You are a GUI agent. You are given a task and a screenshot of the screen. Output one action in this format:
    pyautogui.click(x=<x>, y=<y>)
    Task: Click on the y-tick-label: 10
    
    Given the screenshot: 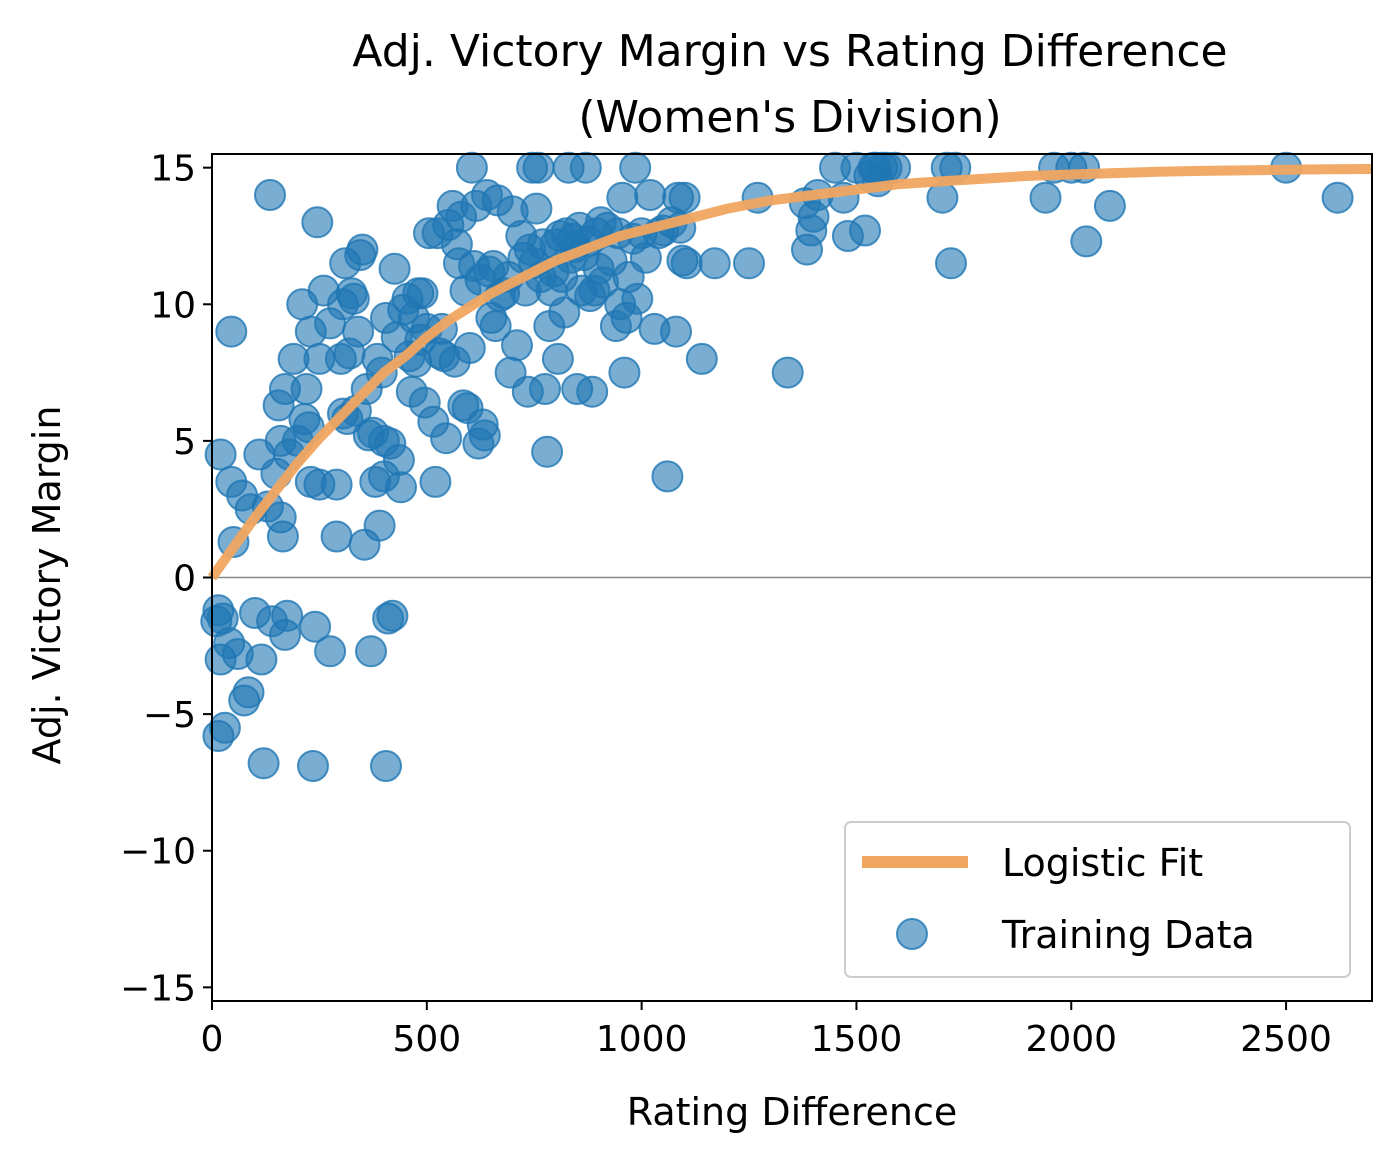 What is the action you would take?
    pyautogui.click(x=173, y=305)
    